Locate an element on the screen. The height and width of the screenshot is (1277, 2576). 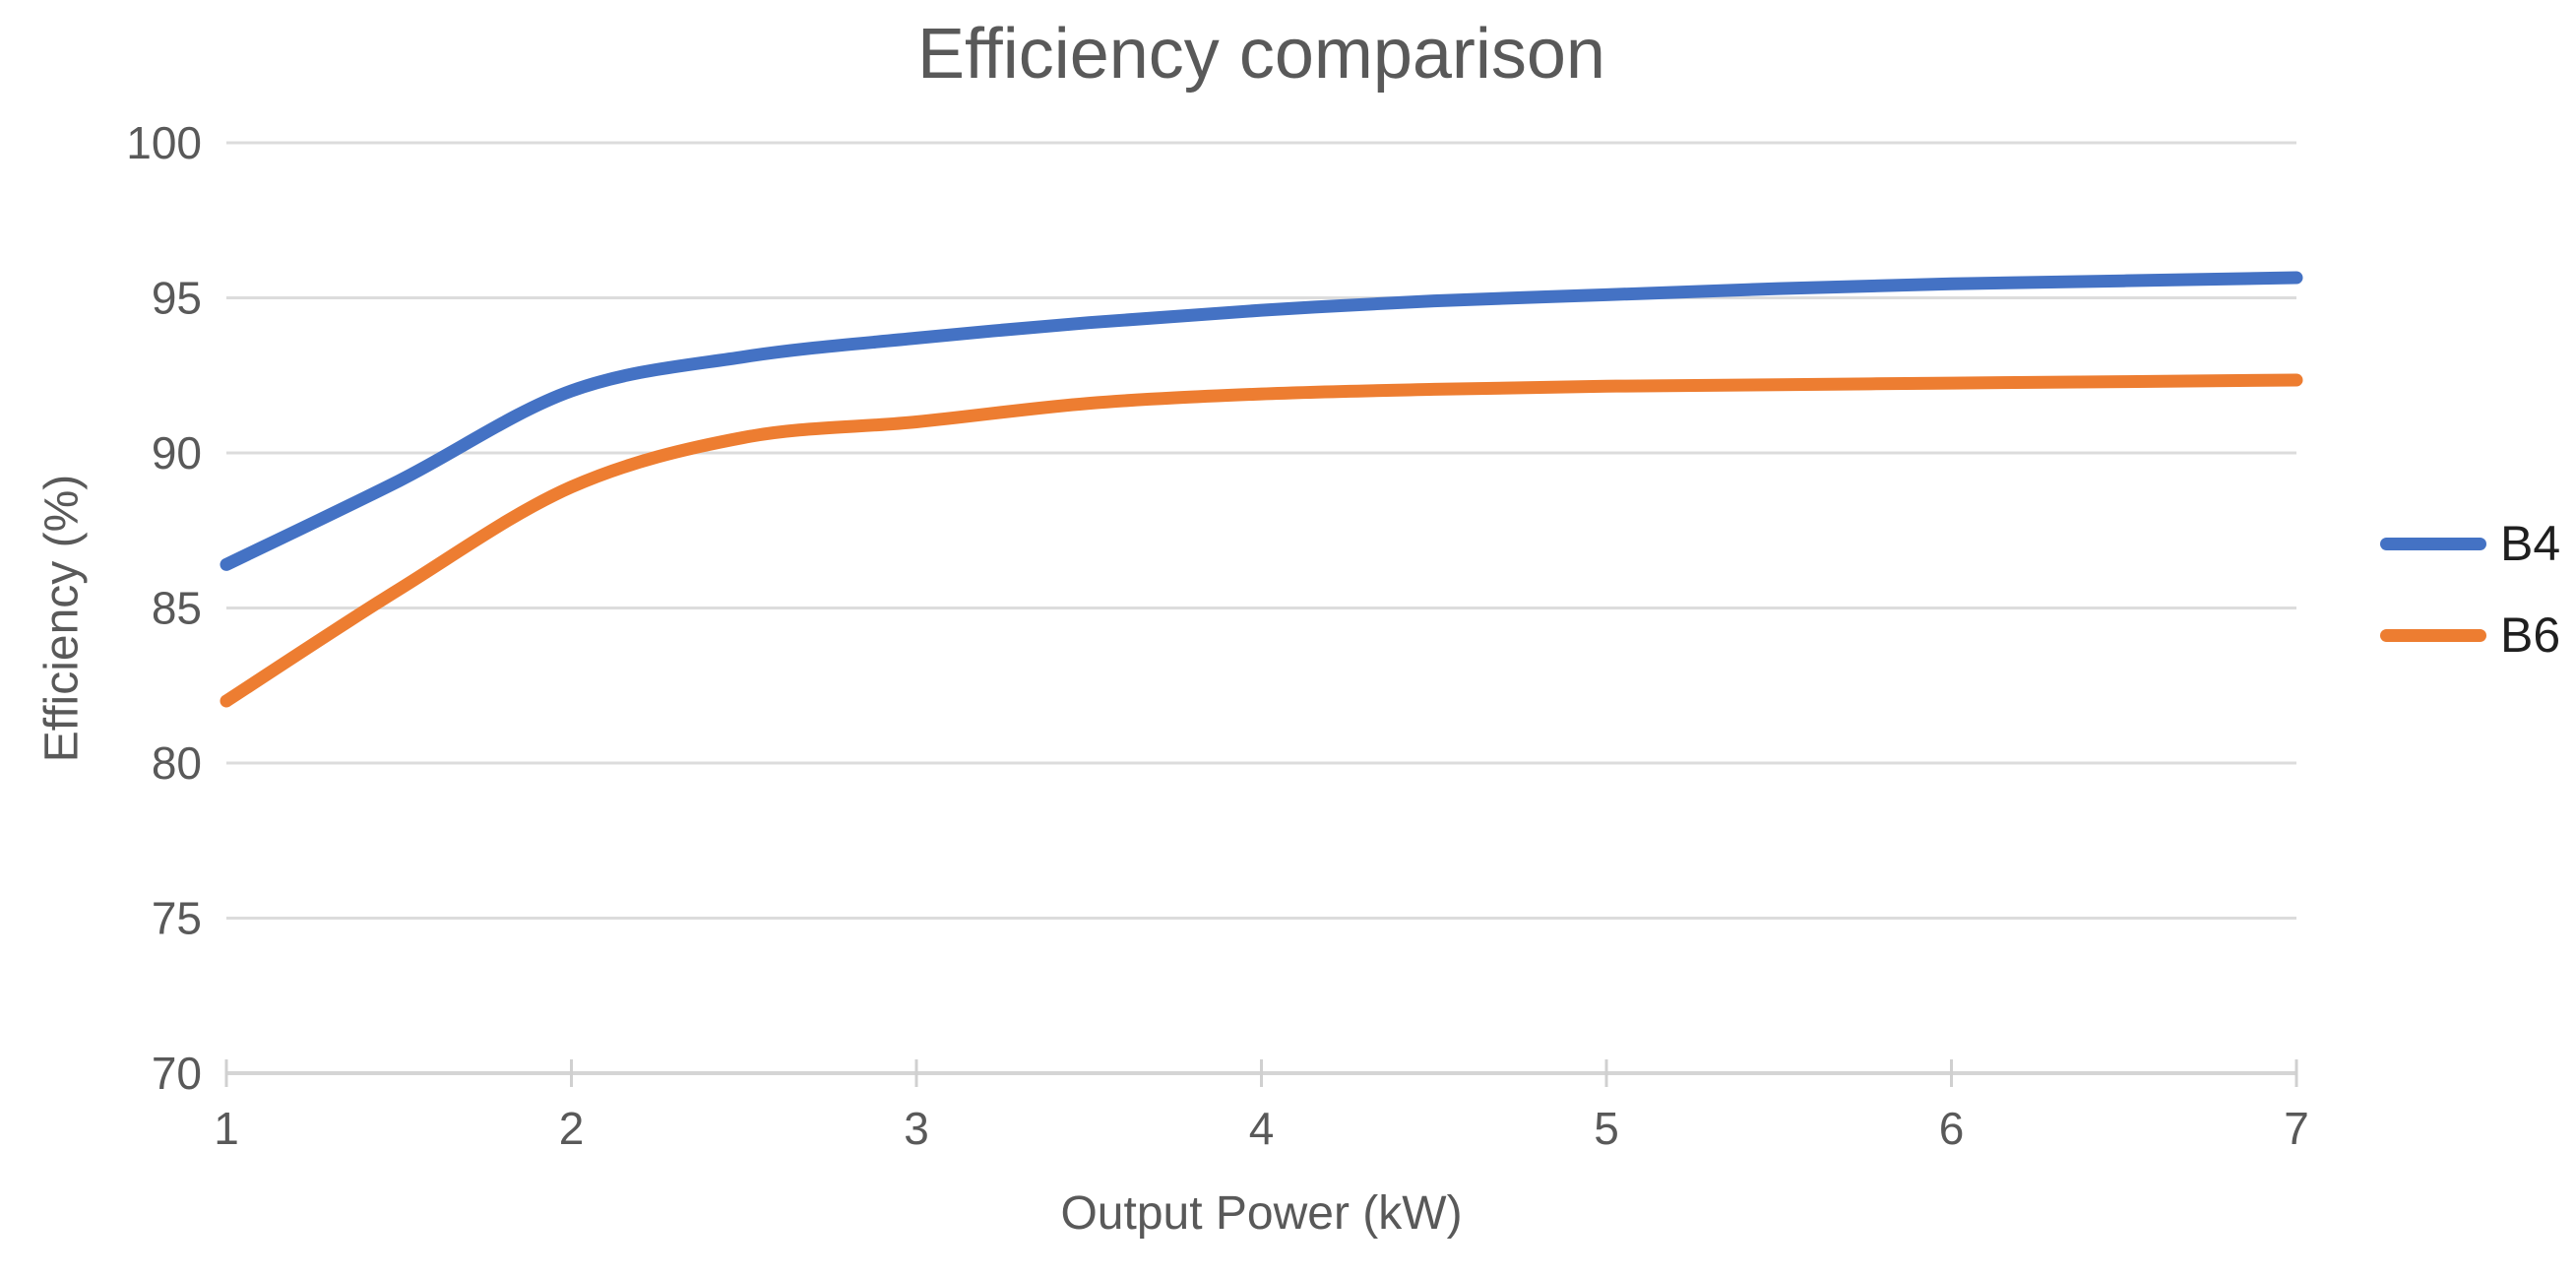
y-tick-label: 85 is located at coordinates (177, 608).